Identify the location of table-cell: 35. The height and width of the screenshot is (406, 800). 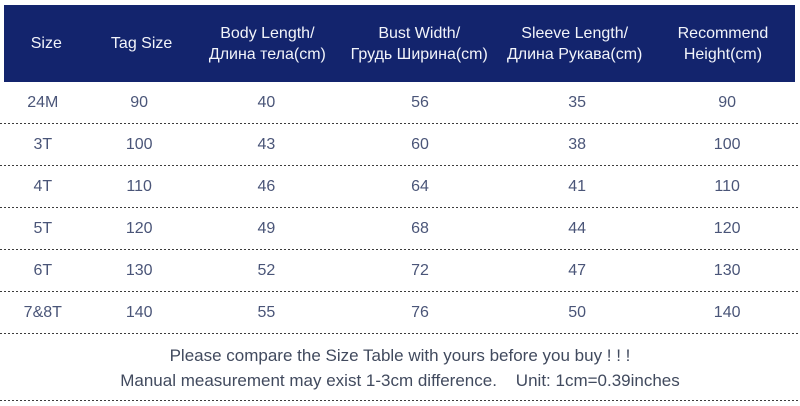
(577, 102).